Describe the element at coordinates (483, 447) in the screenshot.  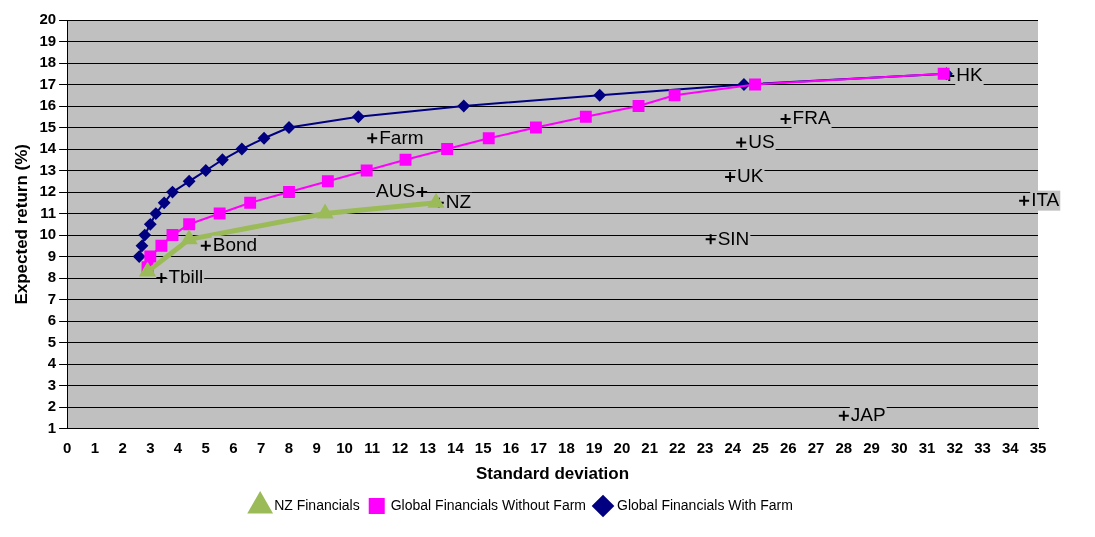
I see `x-tick-label: 15` at that location.